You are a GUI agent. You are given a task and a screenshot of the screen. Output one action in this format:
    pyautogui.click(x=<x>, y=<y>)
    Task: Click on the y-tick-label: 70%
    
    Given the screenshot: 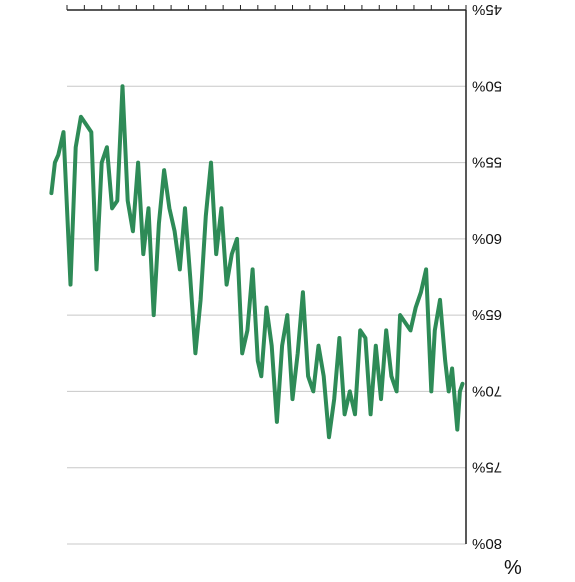 What is the action you would take?
    pyautogui.click(x=487, y=390)
    